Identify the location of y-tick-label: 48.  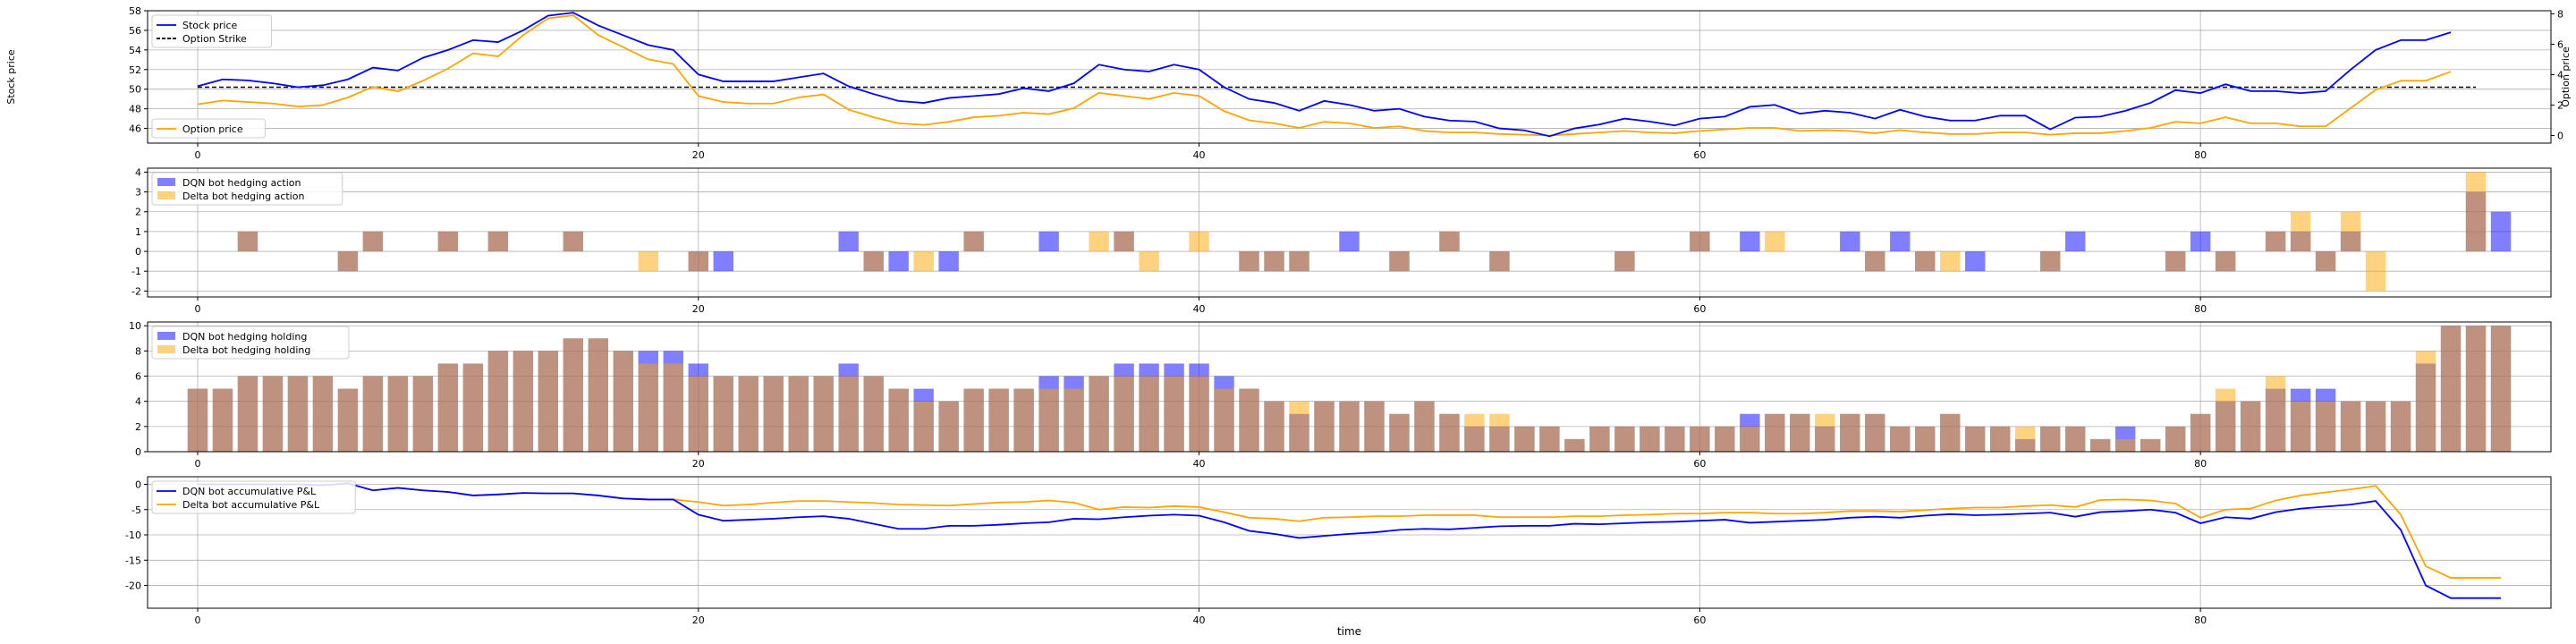
(135, 109).